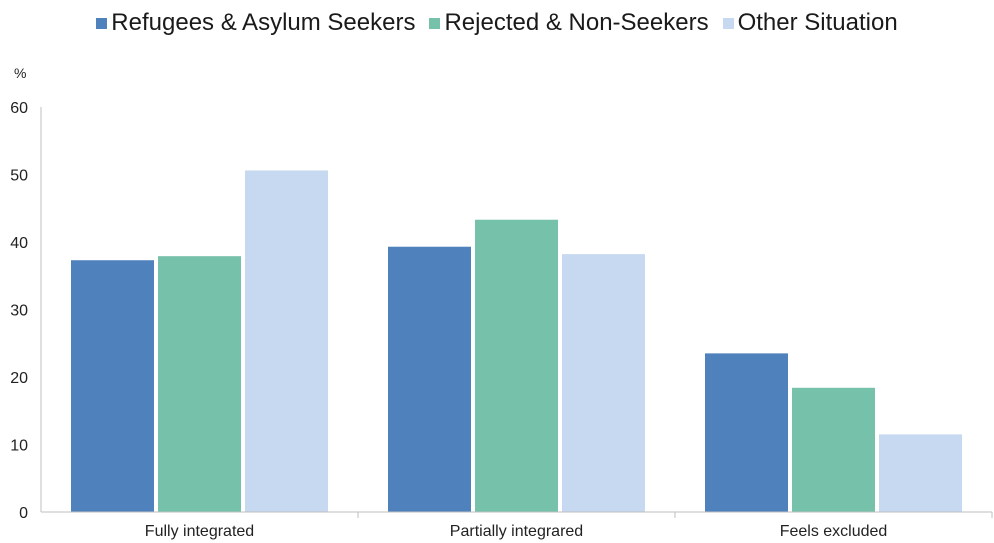  I want to click on x-tick-label: Fully integrated, so click(199, 531).